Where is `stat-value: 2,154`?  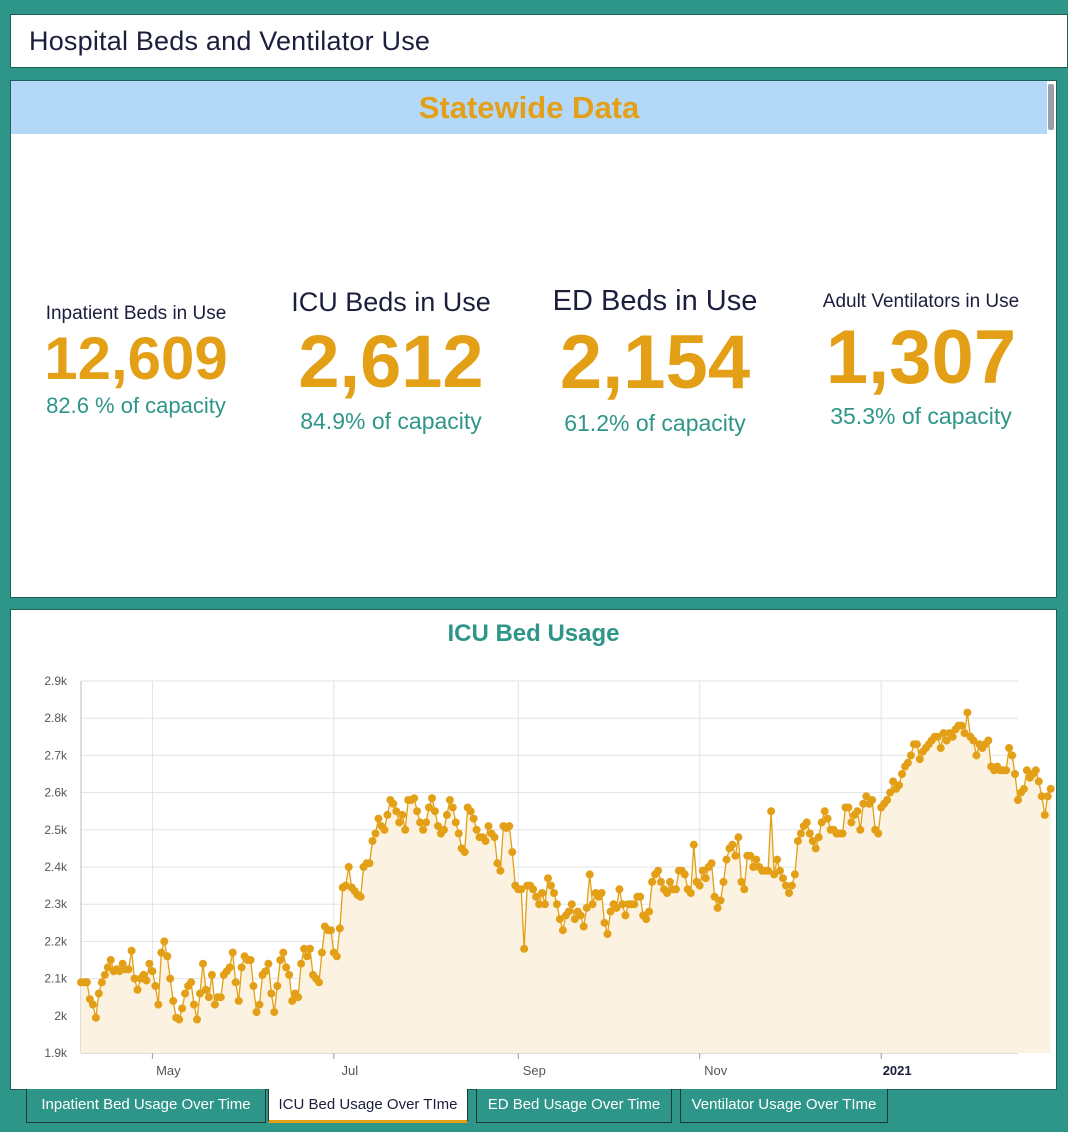 stat-value: 2,154 is located at coordinates (655, 362).